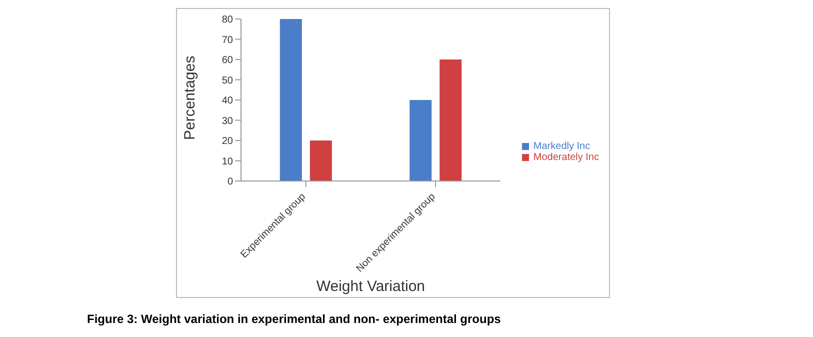 The height and width of the screenshot is (337, 813). Describe the element at coordinates (228, 162) in the screenshot. I see `y-tick-label: 10` at that location.